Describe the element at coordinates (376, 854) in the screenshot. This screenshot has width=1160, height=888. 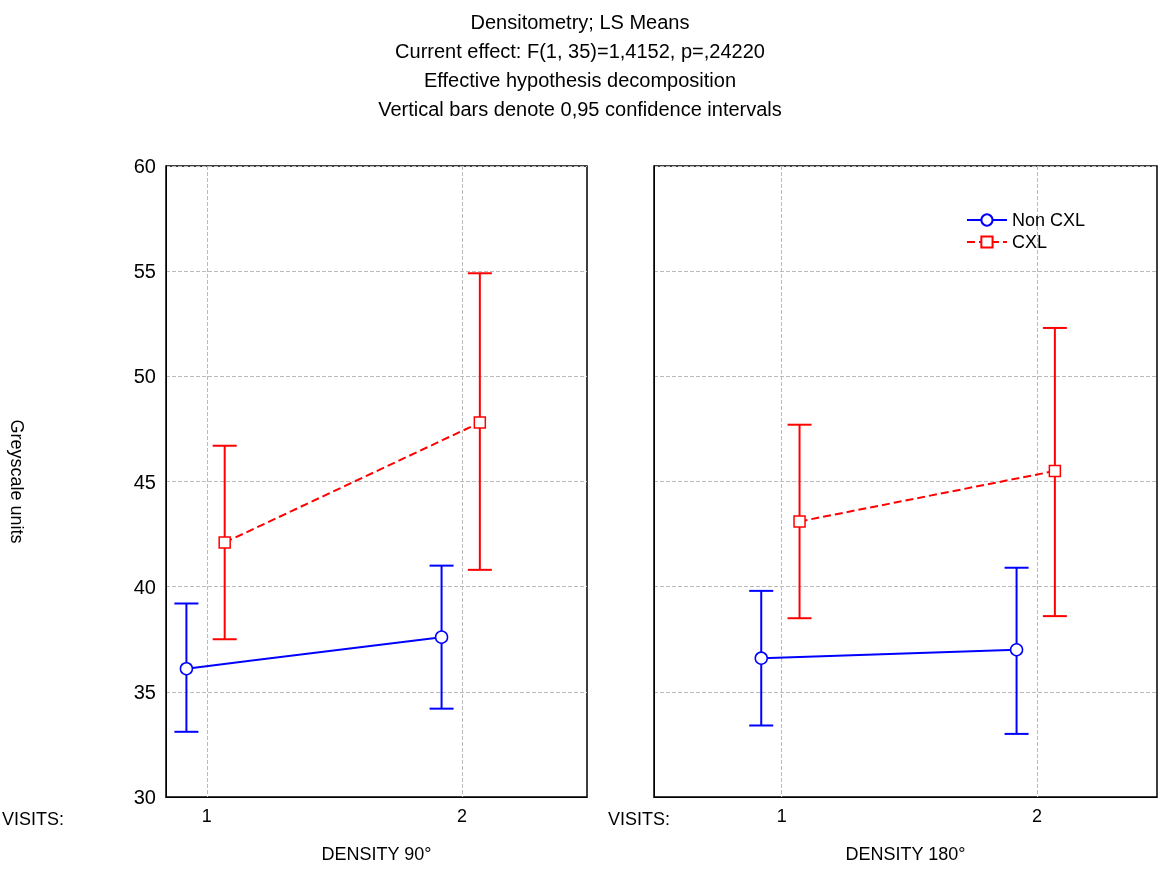
I see `x-axis-title: DENSITY 90°` at that location.